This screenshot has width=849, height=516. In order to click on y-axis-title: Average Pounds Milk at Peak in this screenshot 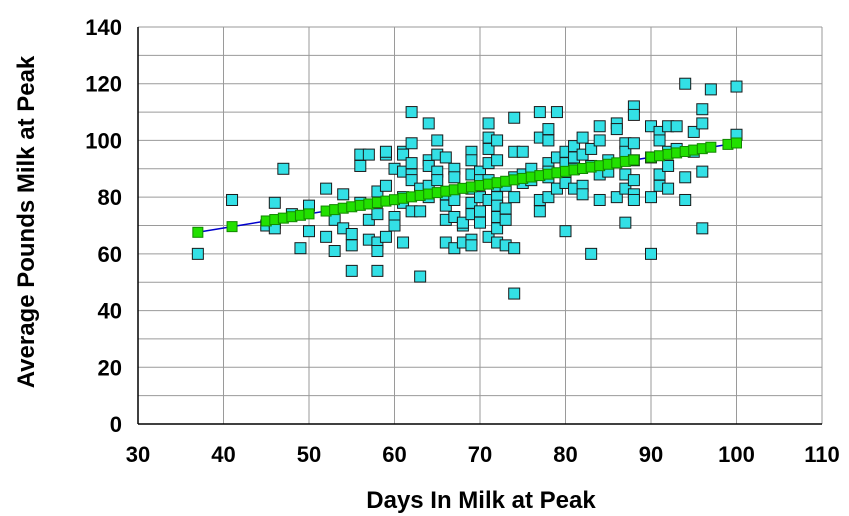, I will do `click(26, 221)`.